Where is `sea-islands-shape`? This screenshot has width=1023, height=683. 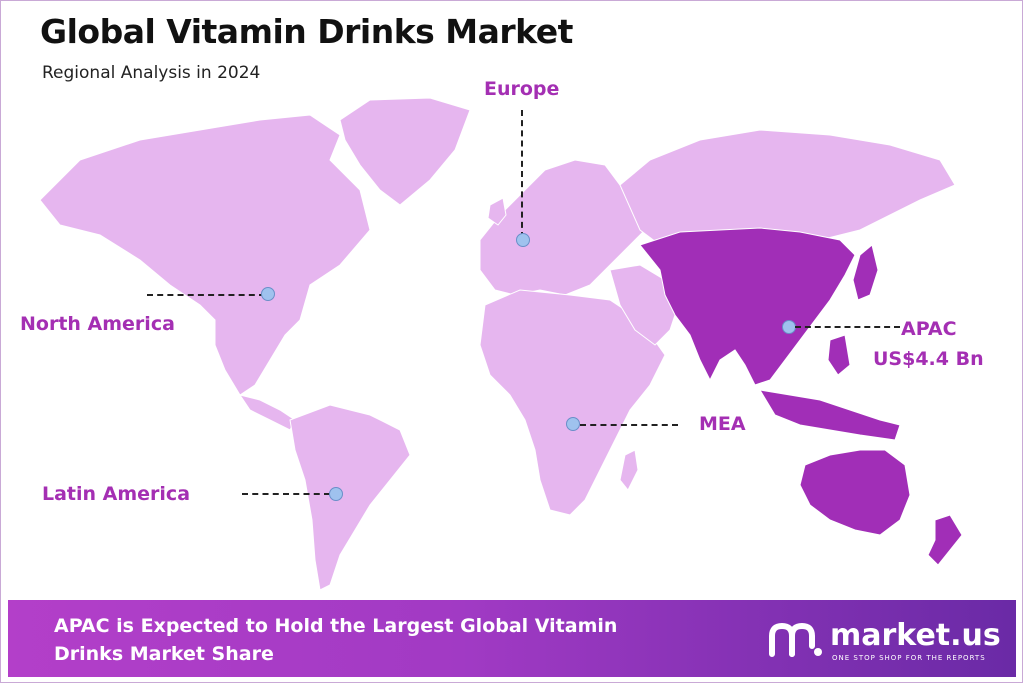
sea-islands-shape is located at coordinates (830, 415).